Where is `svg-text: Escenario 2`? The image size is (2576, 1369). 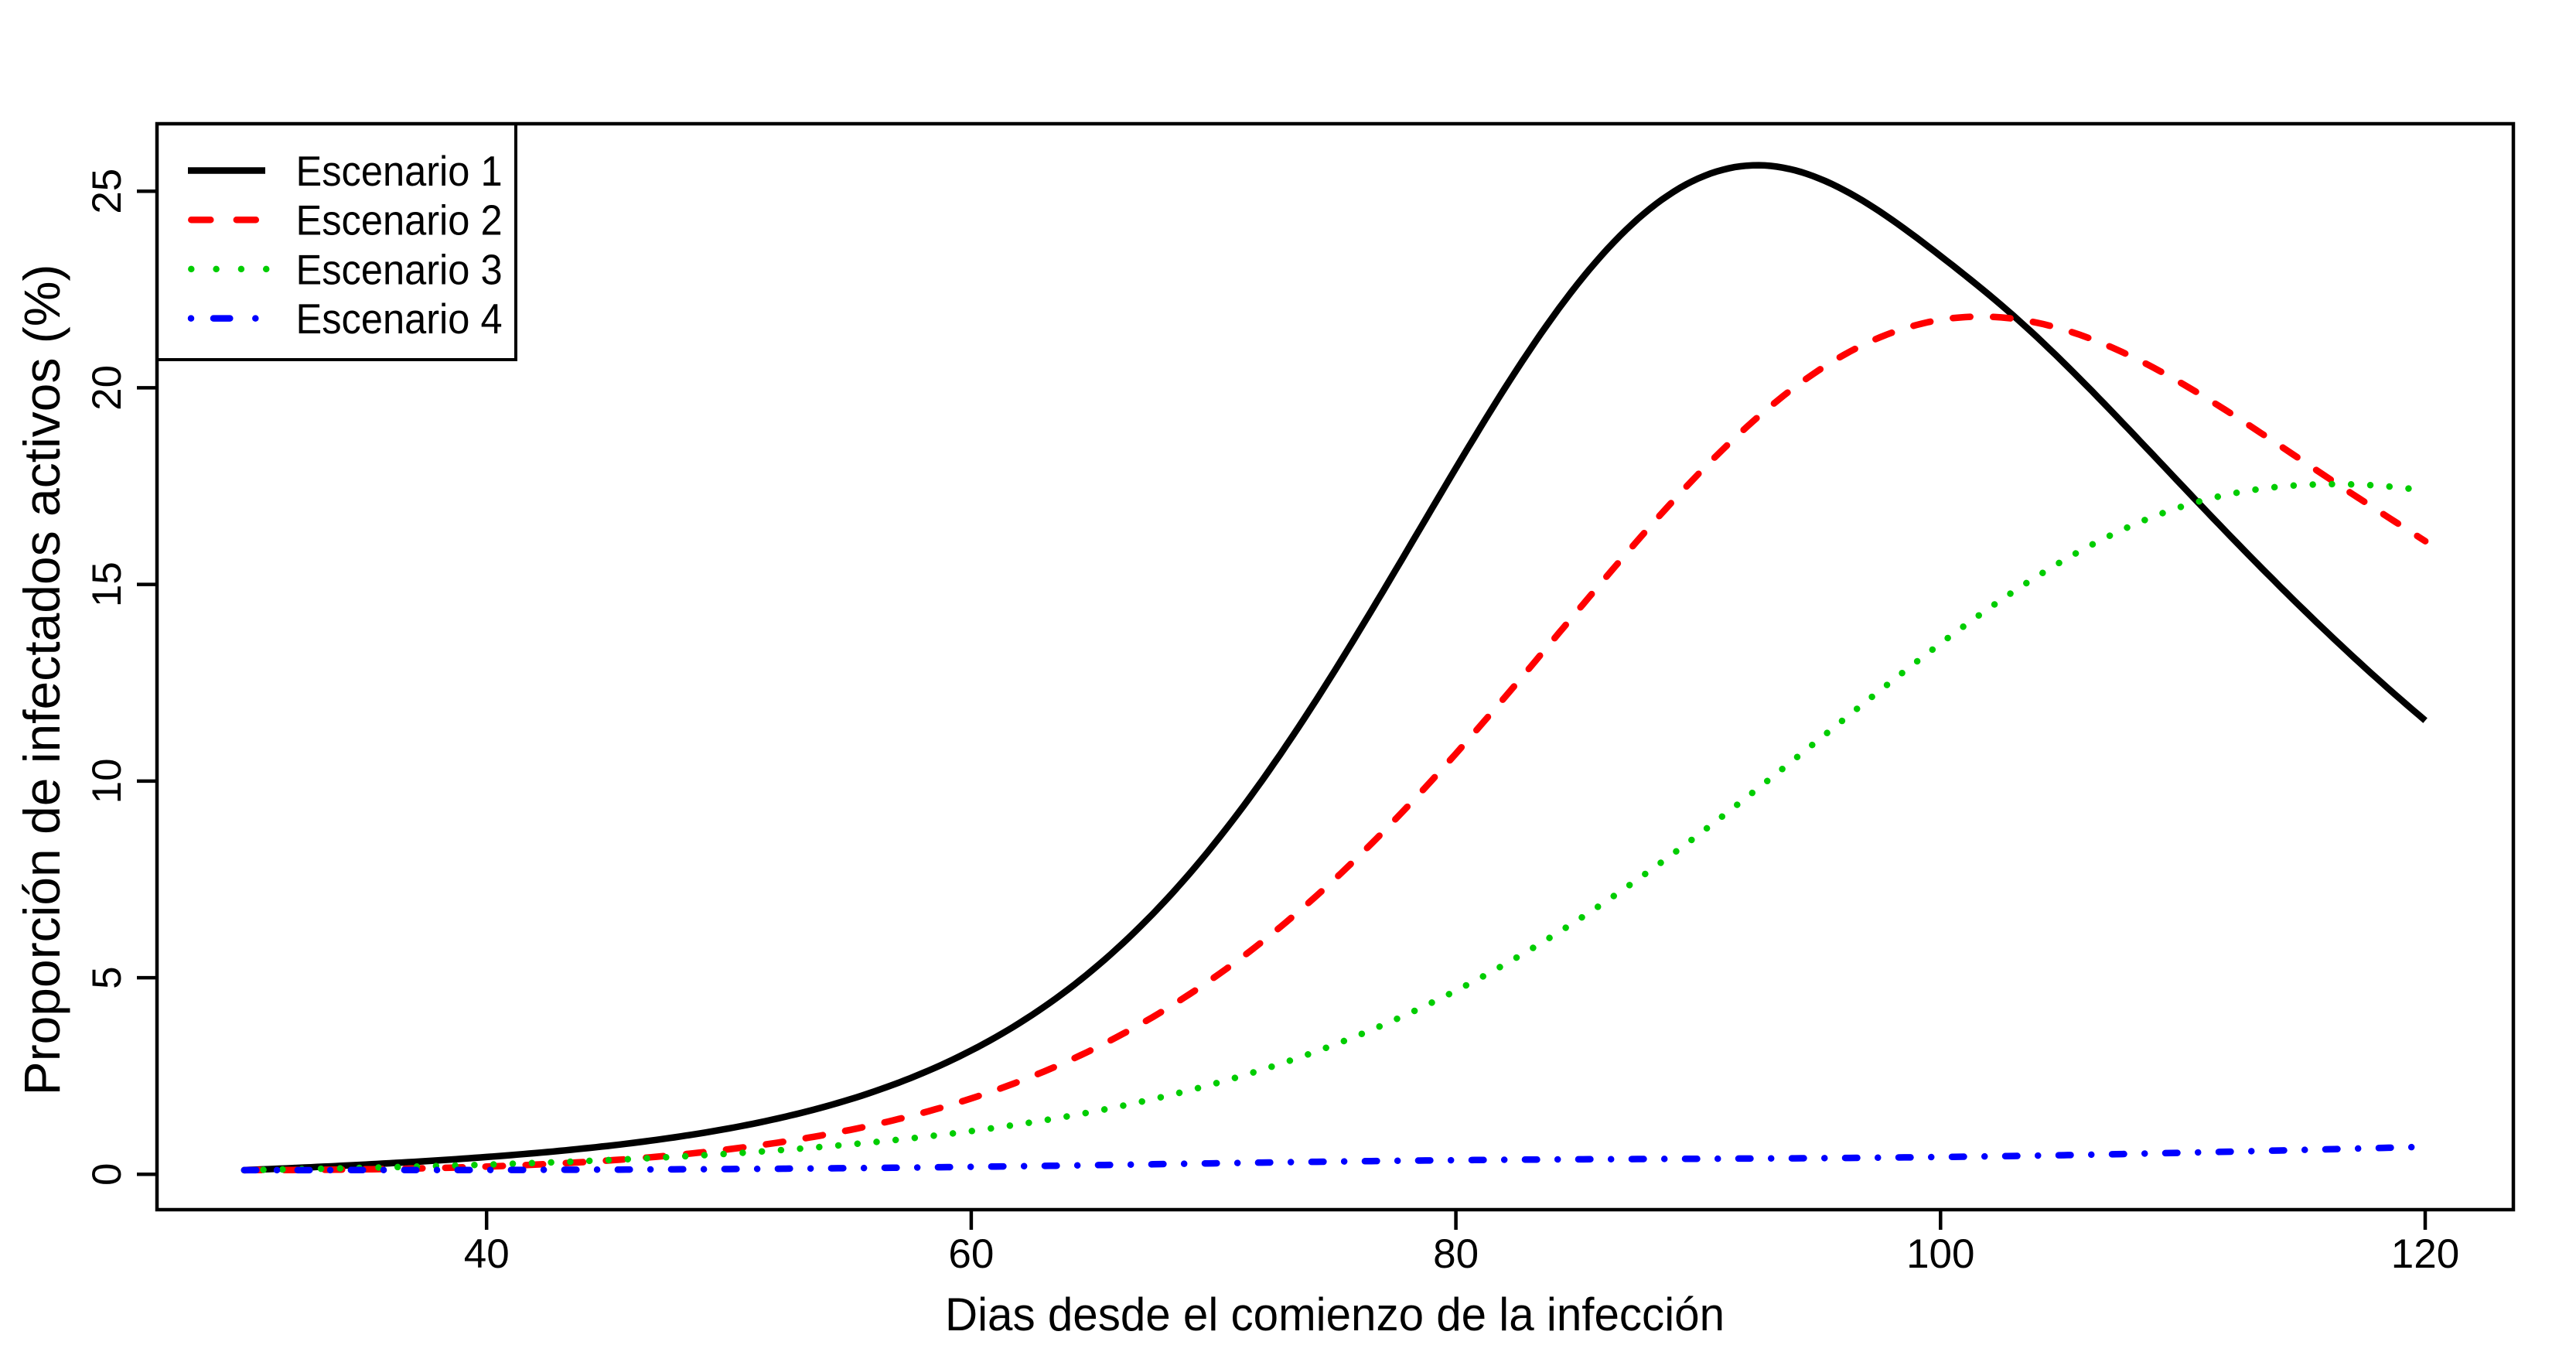
svg-text: Escenario 2 is located at coordinates (400, 220).